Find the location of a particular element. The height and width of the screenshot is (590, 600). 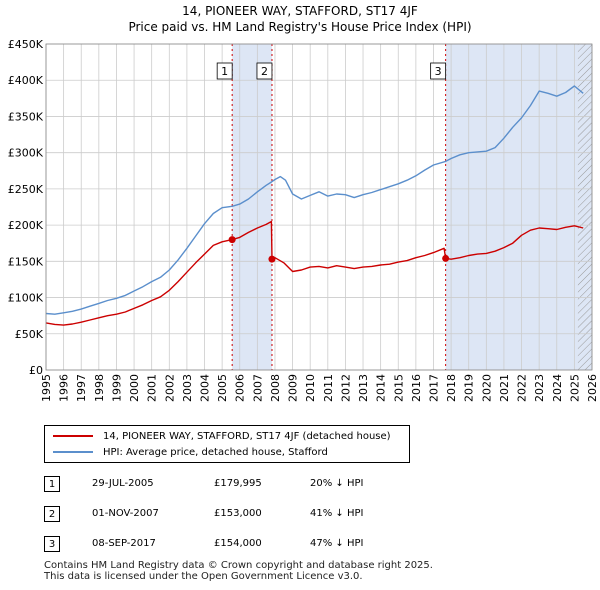

sale-price: £154,000 is located at coordinates (238, 543).